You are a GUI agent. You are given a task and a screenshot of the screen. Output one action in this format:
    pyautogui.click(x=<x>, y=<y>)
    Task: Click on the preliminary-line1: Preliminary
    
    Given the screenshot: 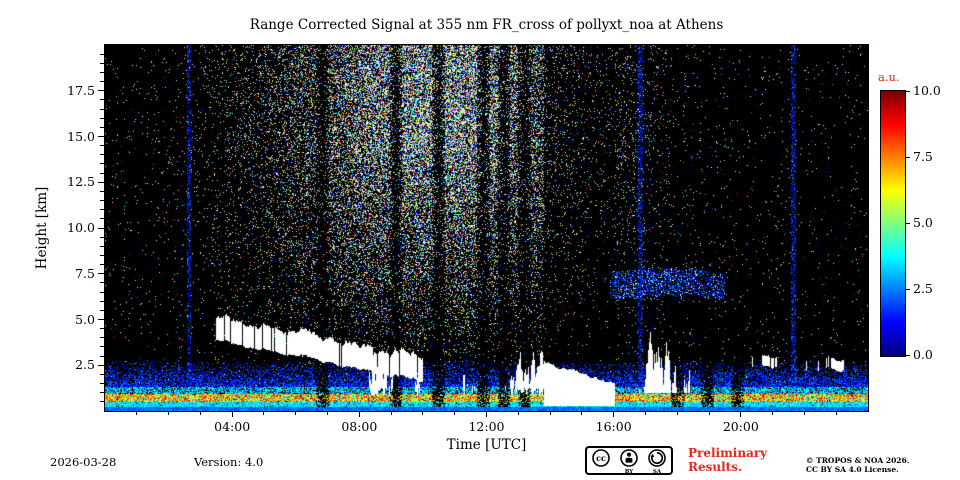 What is the action you would take?
    pyautogui.click(x=728, y=453)
    